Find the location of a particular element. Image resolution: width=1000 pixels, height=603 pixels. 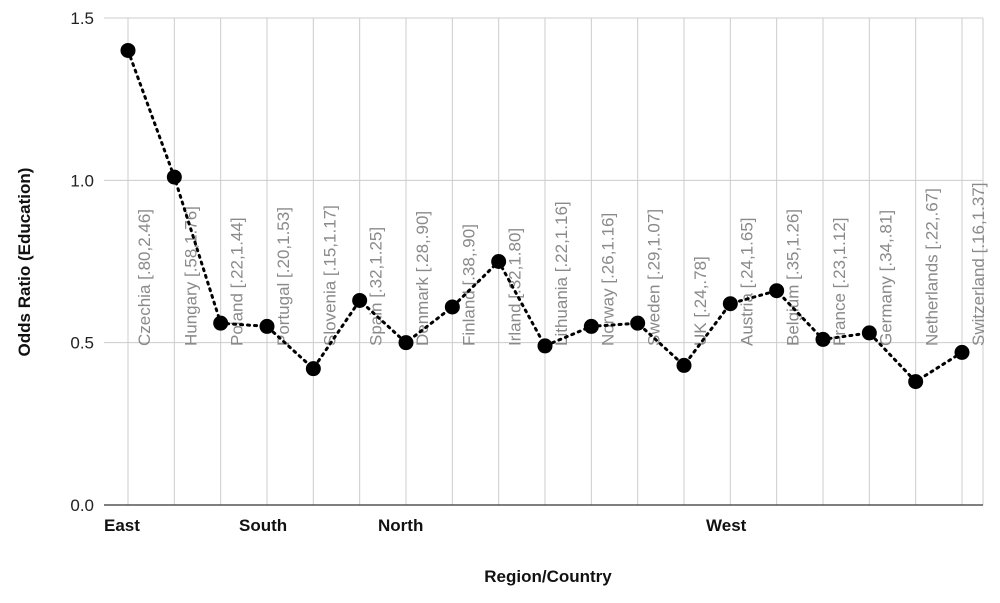

region-label: East is located at coordinates (122, 525).